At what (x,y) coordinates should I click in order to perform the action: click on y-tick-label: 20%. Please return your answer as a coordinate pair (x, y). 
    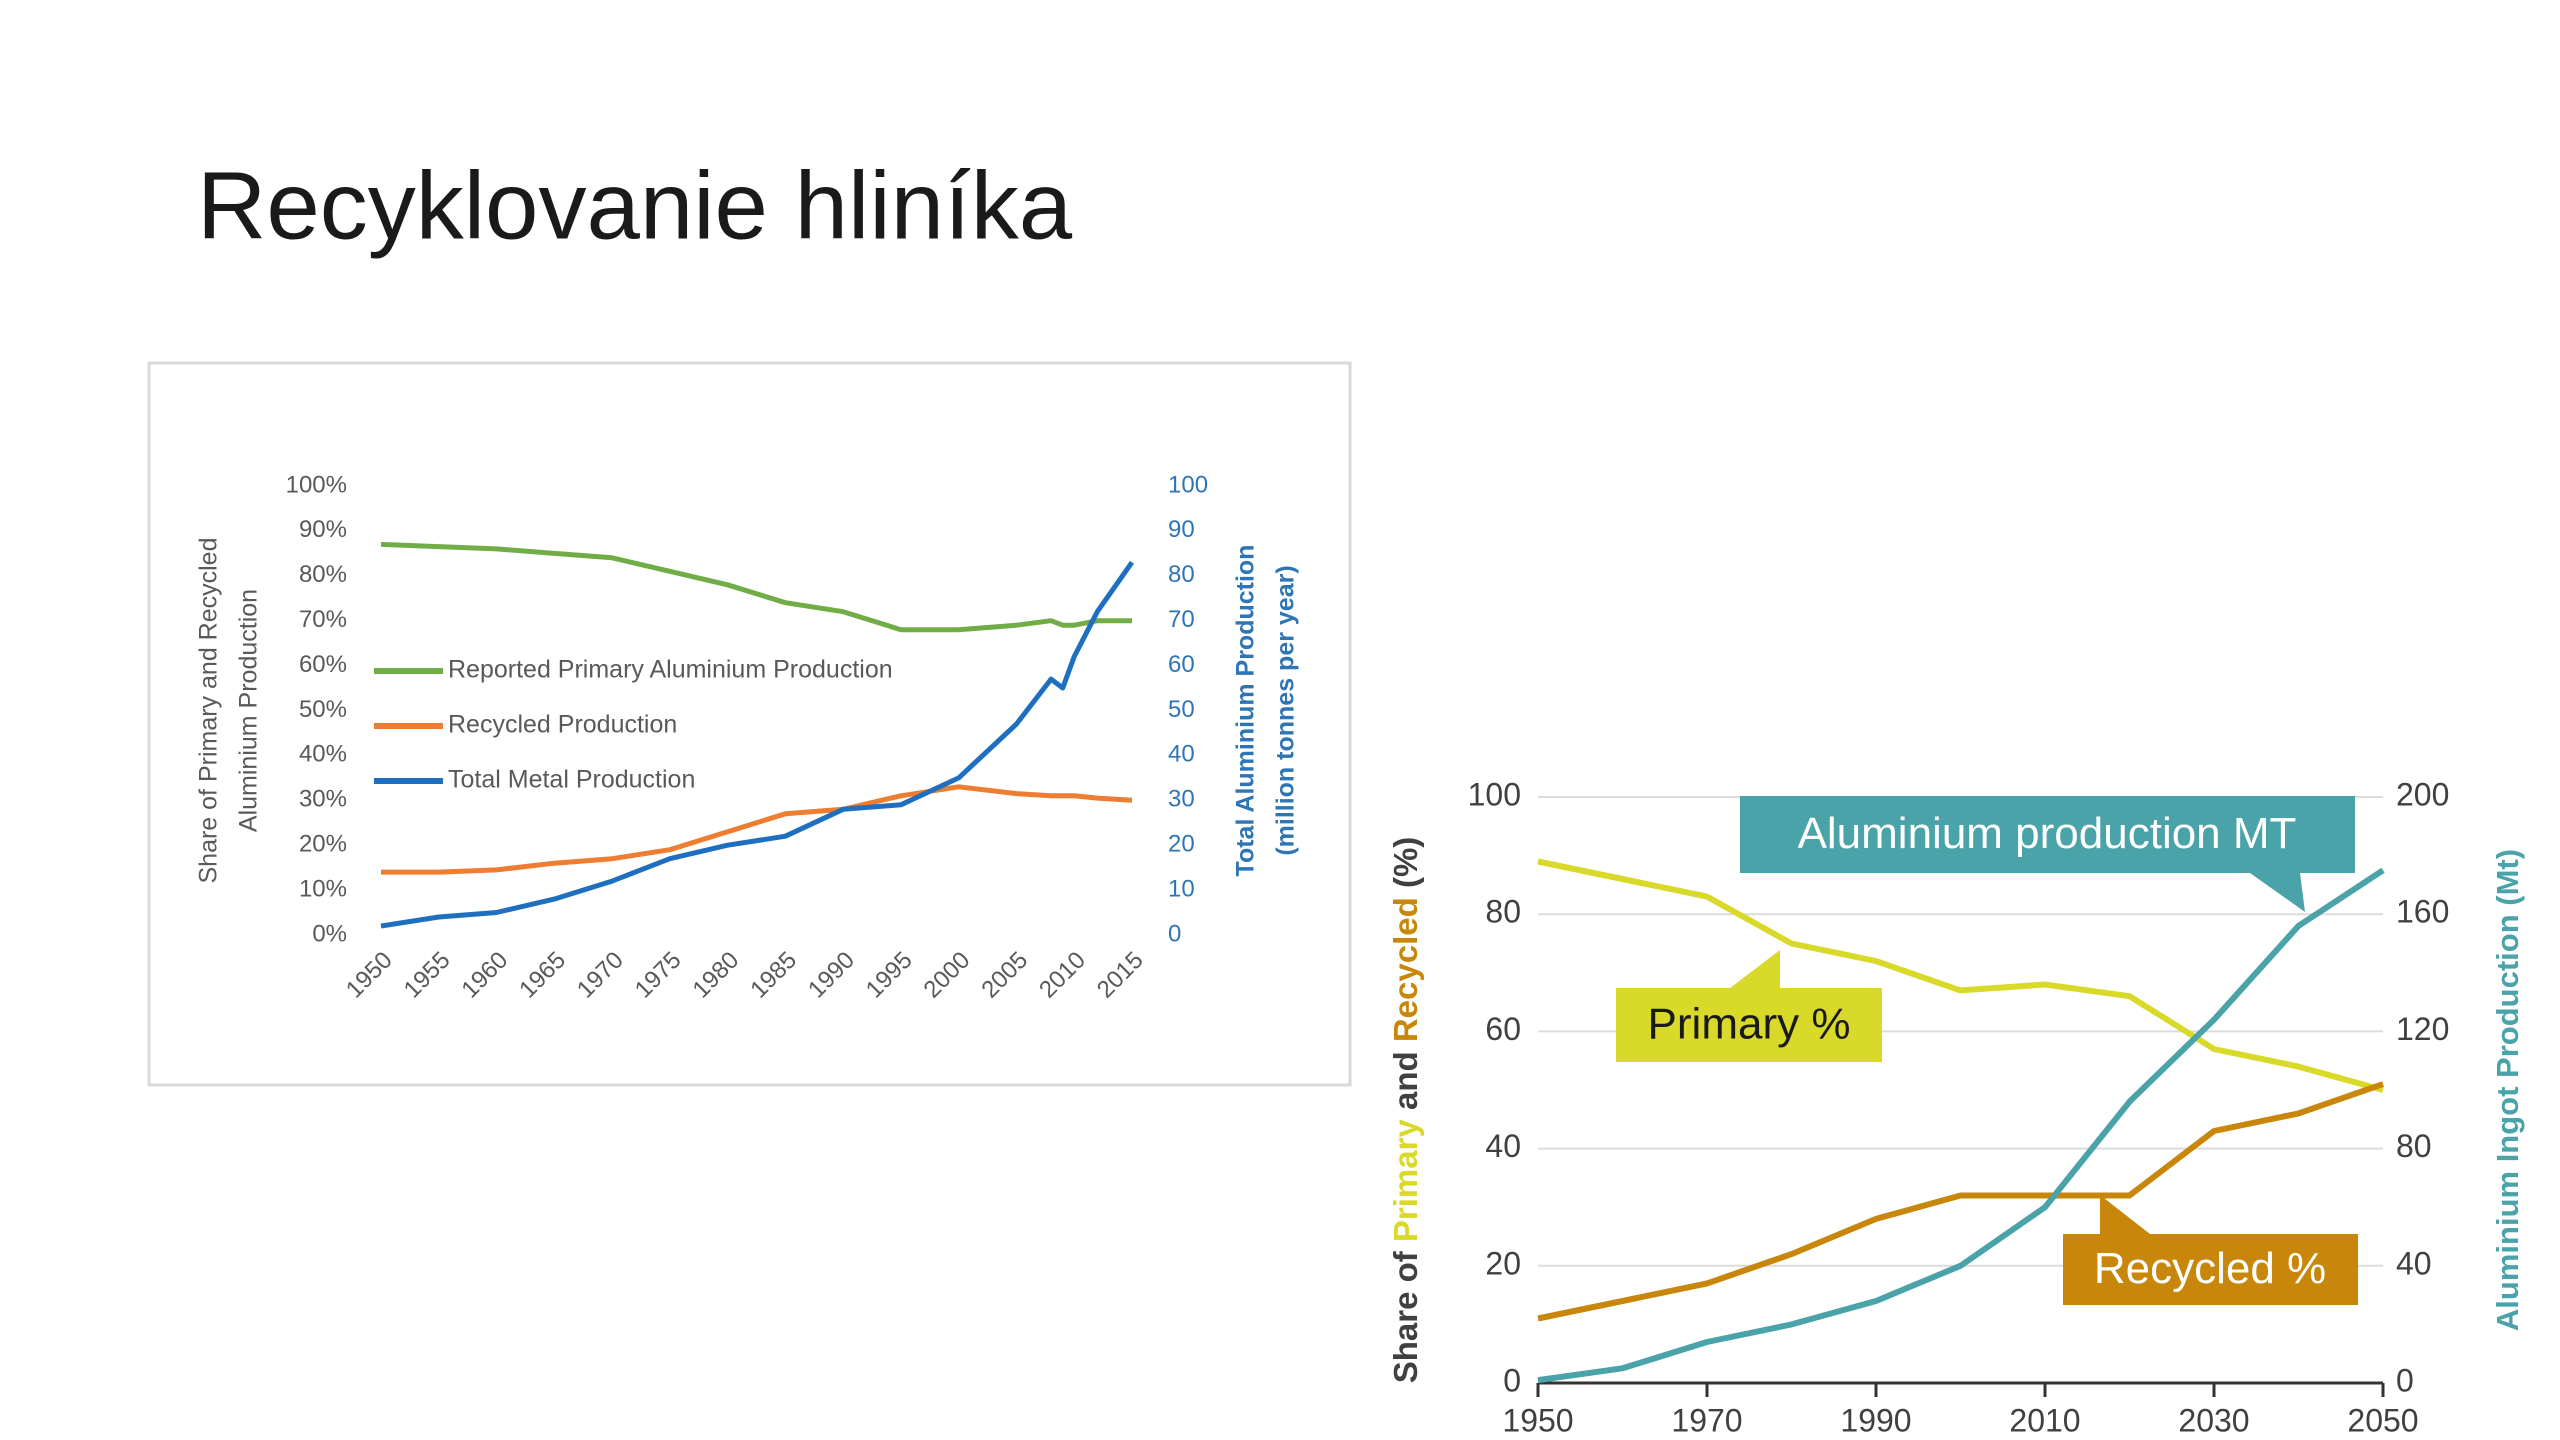
    Looking at the image, I should click on (323, 844).